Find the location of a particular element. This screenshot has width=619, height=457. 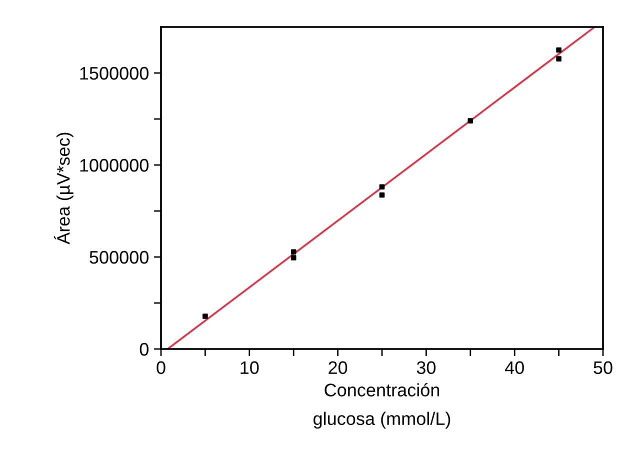

y-axis-title: Área (µV*sec) is located at coordinates (64, 188).